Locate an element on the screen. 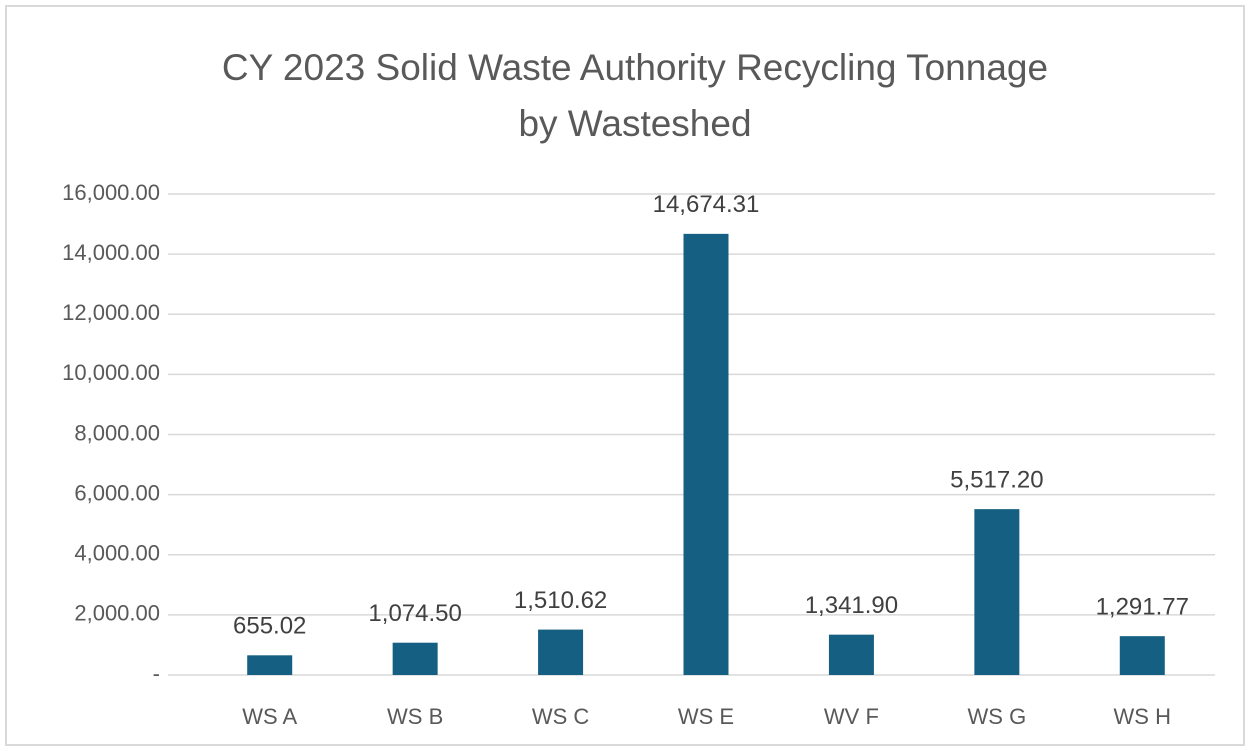 The height and width of the screenshot is (751, 1250). y-tick-label: 6,000.00 is located at coordinates (117, 492).